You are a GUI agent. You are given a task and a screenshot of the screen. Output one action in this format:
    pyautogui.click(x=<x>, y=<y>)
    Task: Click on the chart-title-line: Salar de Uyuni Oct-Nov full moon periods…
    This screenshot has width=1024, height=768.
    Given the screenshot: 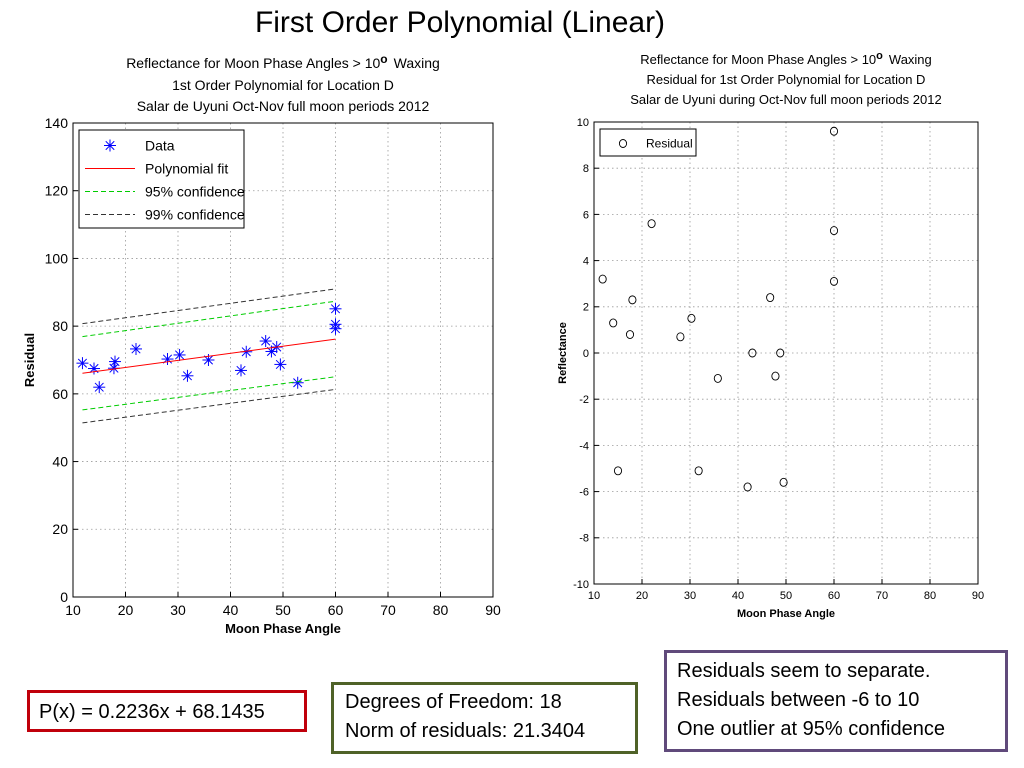 What is the action you would take?
    pyautogui.click(x=283, y=106)
    